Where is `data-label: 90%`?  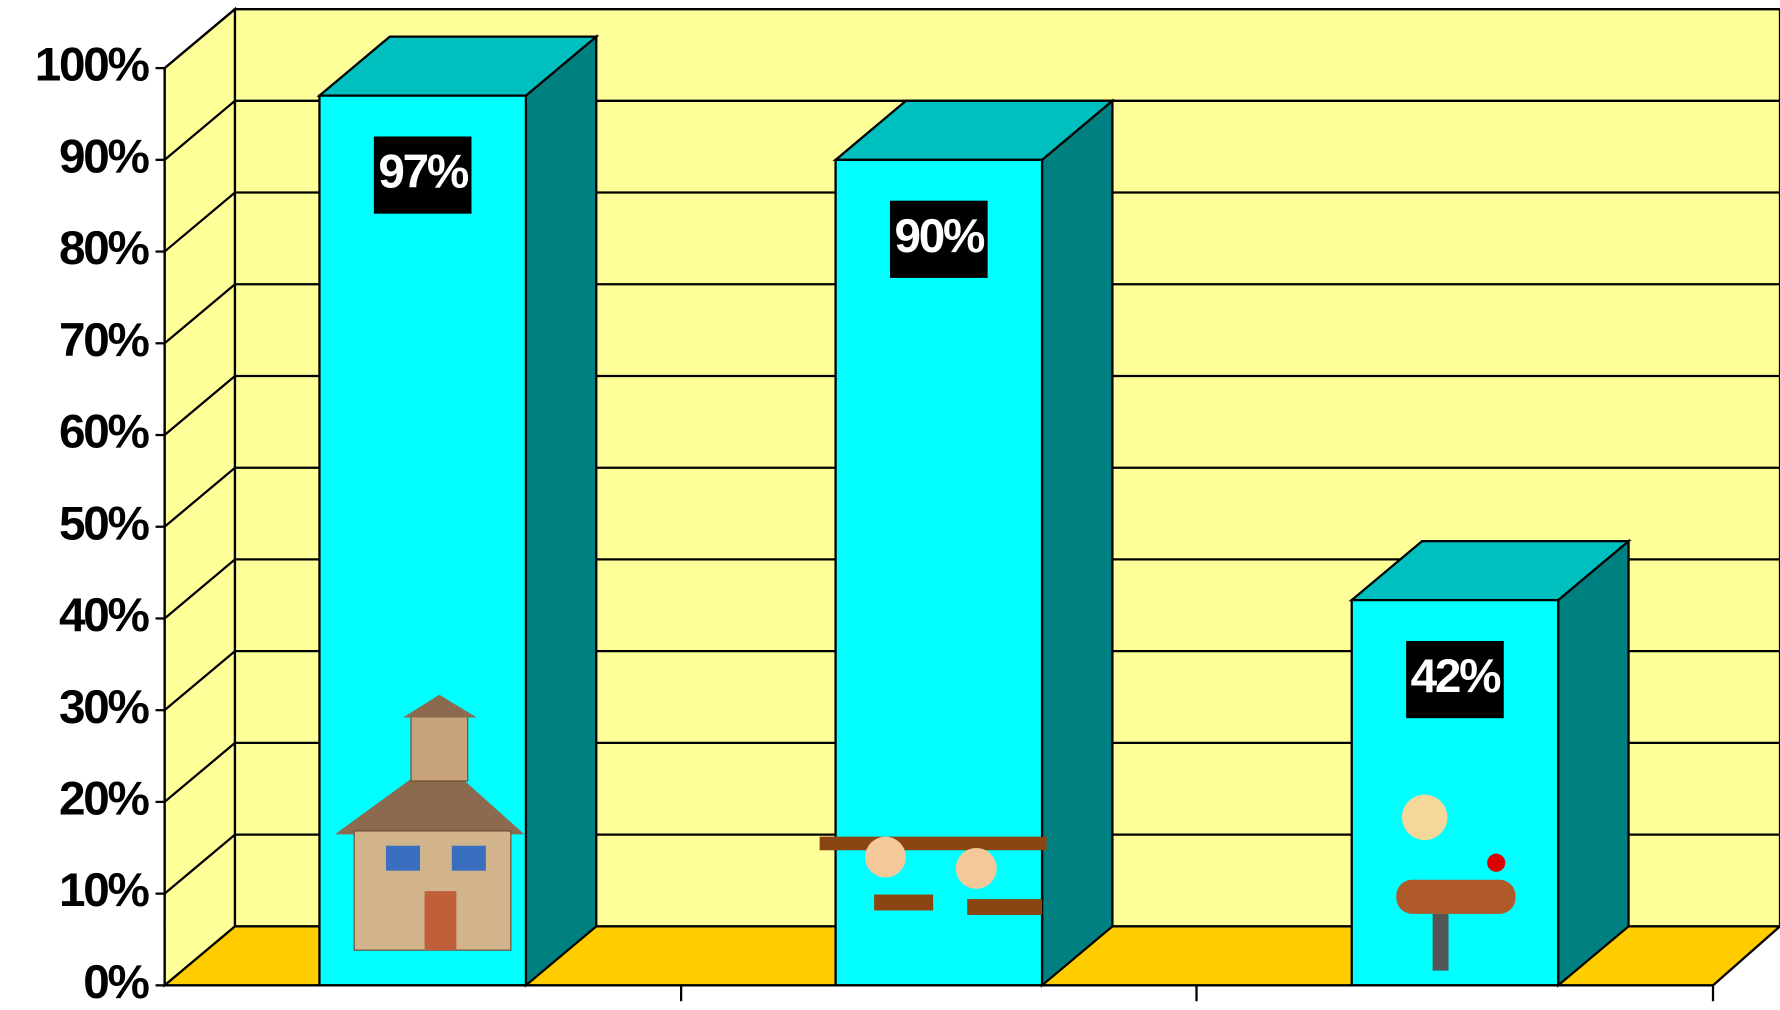
data-label: 90% is located at coordinates (940, 236).